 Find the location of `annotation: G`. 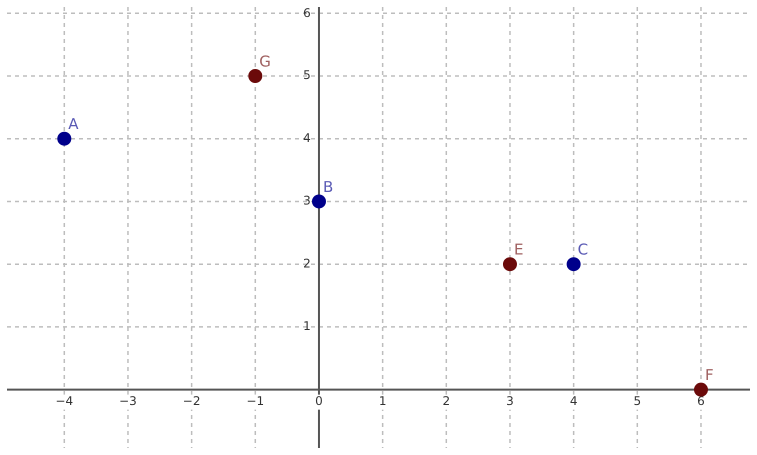

annotation: G is located at coordinates (265, 61).